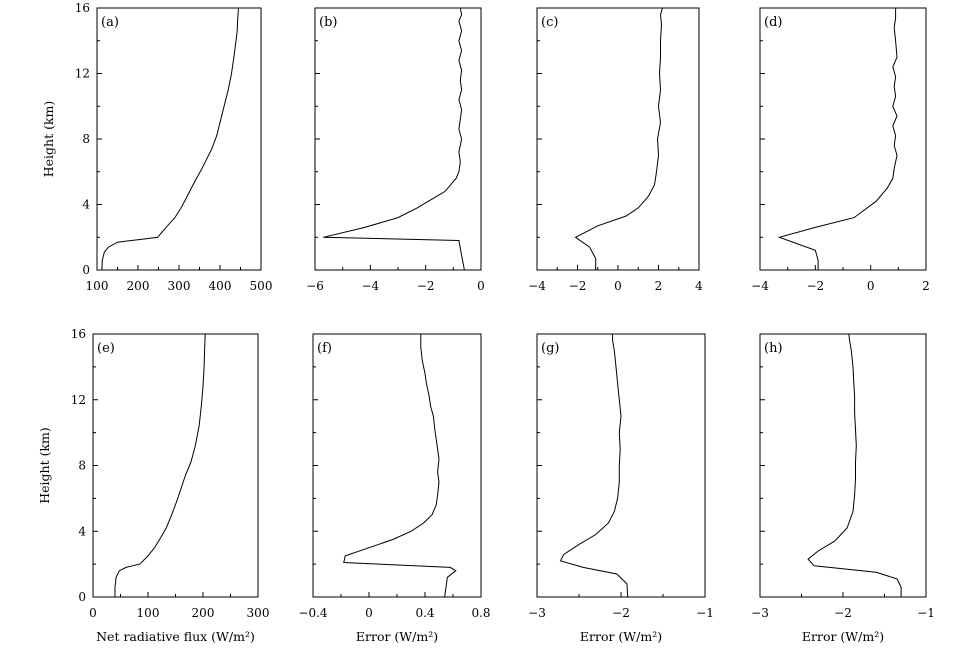  What do you see at coordinates (370, 286) in the screenshot?
I see `panel-b-xtick-label: −4` at bounding box center [370, 286].